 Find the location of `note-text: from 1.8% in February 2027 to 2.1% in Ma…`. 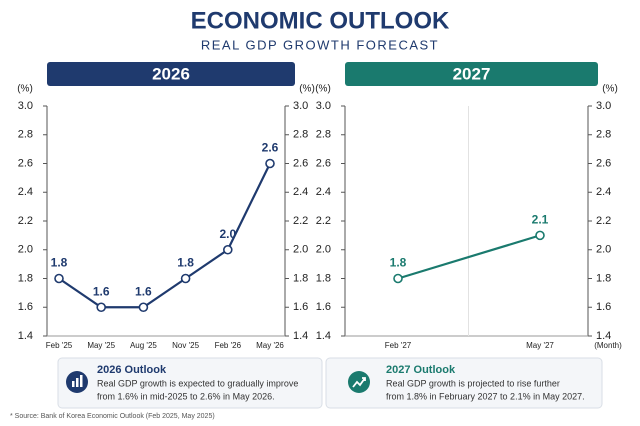

note-text: from 1.8% in February 2027 to 2.1% in Ma… is located at coordinates (485, 396).